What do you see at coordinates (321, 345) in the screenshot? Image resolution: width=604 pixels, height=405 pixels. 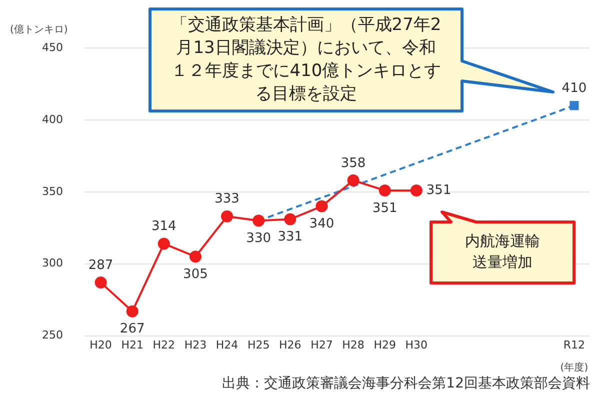 I see `x-tick-label: H27` at bounding box center [321, 345].